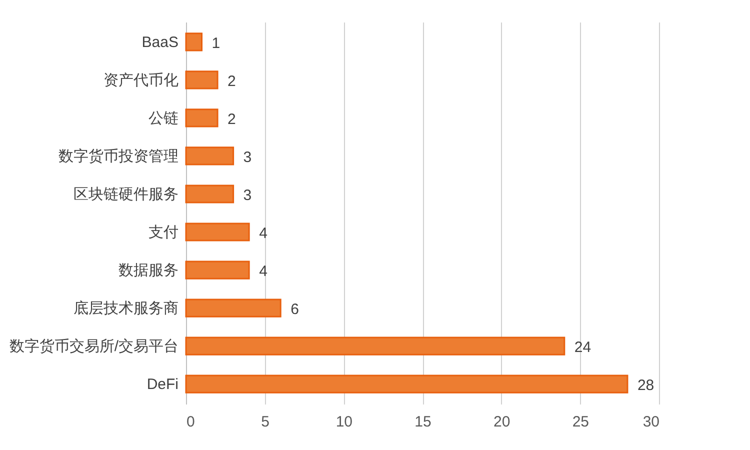 The width and height of the screenshot is (750, 450). What do you see at coordinates (651, 422) in the screenshot?
I see `x-tick-label: 30` at bounding box center [651, 422].